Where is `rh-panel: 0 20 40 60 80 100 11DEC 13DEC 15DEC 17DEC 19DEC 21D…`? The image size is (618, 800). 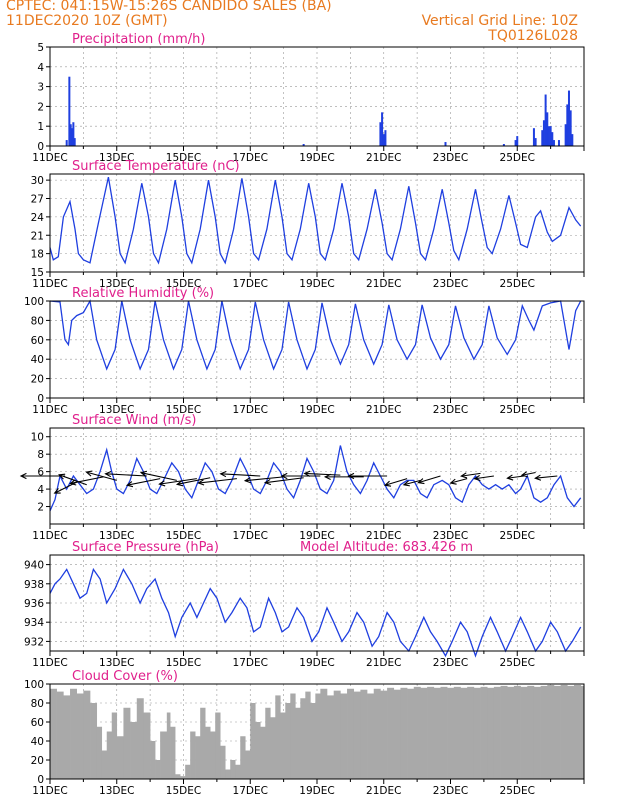 rh-panel: 0 20 40 60 80 100 11DEC 13DEC 15DEC 17DEC 19DEC 21D… is located at coordinates (304, 351).